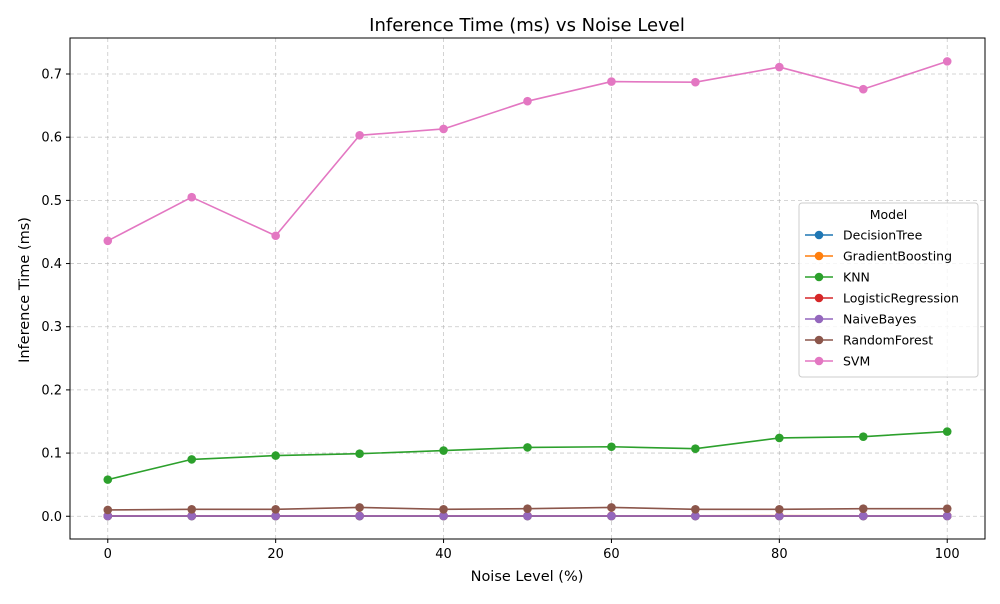  Describe the element at coordinates (897, 256) in the screenshot. I see `legend-label: GradientBoosting` at that location.